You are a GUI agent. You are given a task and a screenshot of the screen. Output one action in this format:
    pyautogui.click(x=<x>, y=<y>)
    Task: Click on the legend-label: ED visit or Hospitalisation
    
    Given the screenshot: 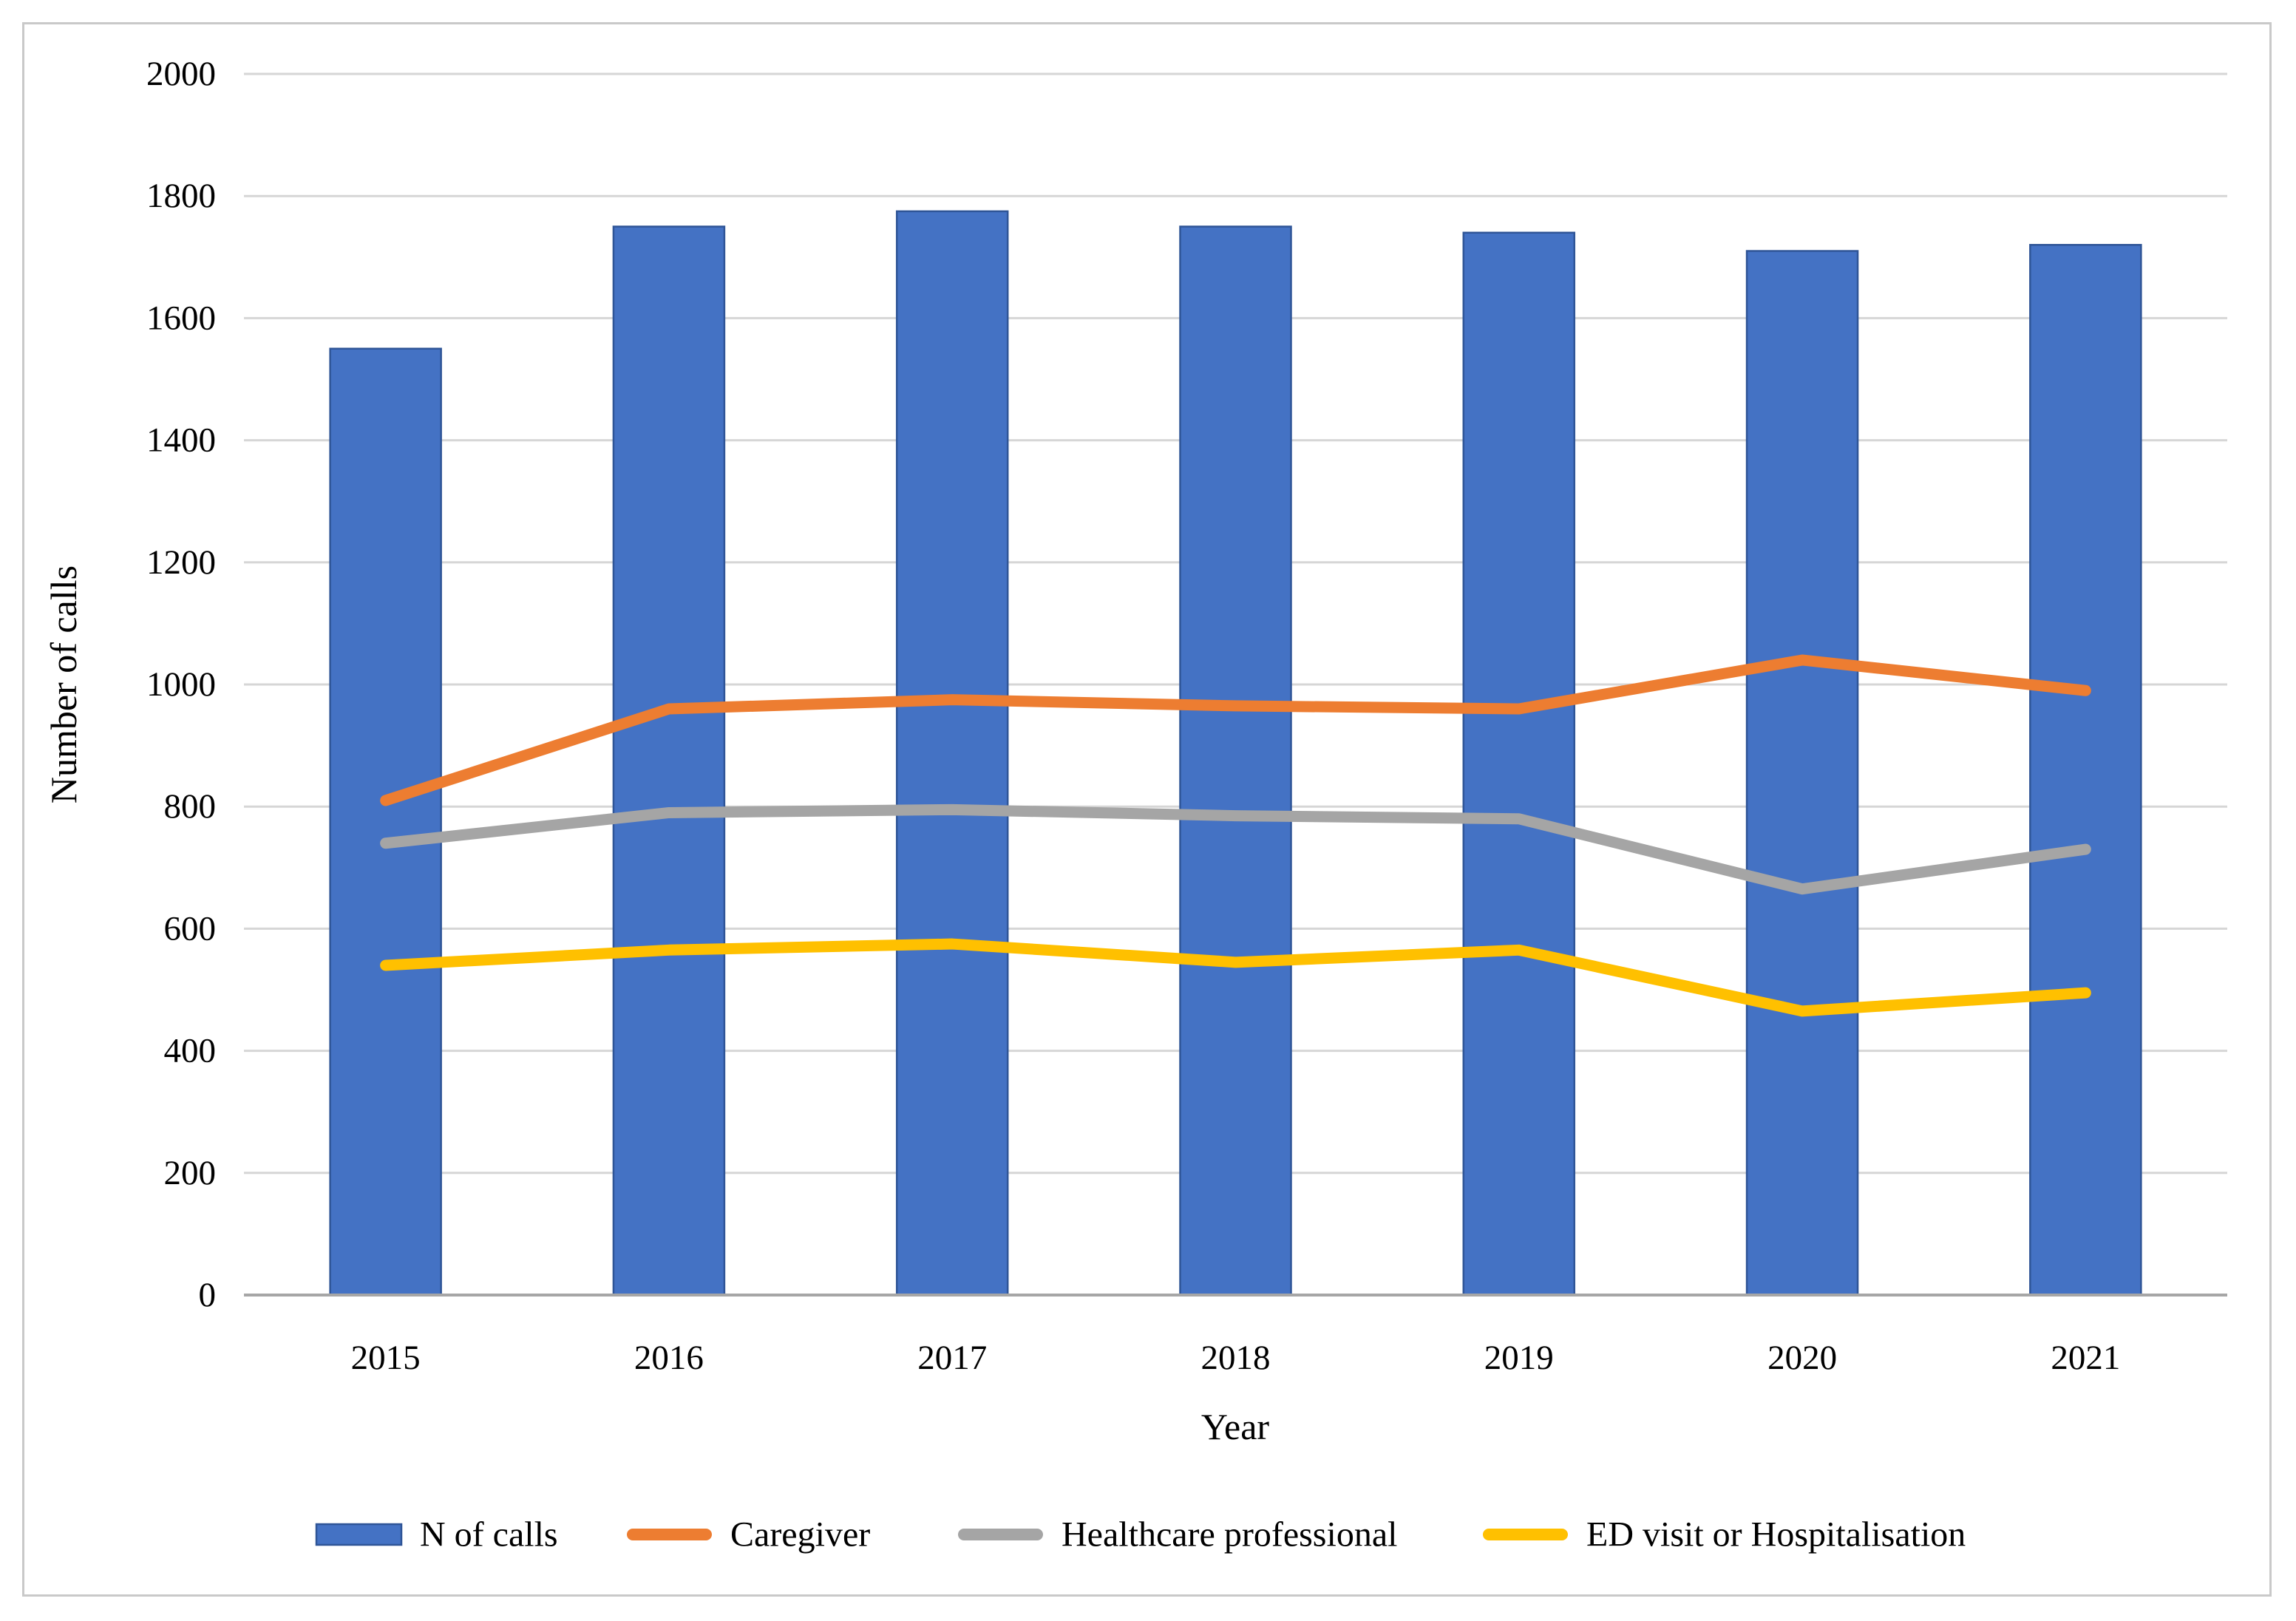 What is the action you would take?
    pyautogui.click(x=1776, y=1534)
    